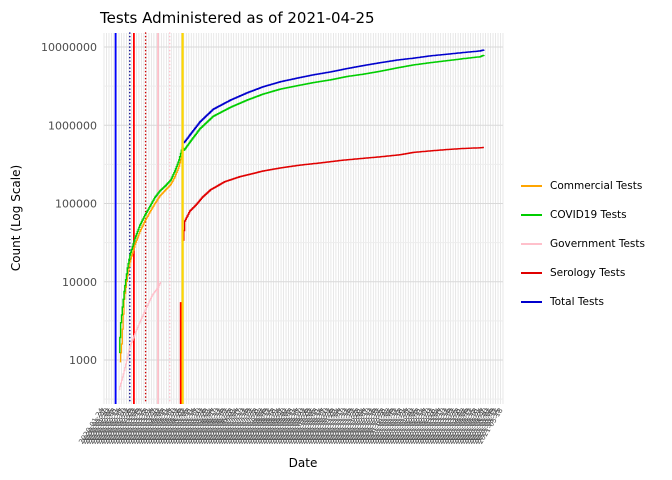  What do you see at coordinates (577, 302) in the screenshot?
I see `legend-item-label: Total Tests` at bounding box center [577, 302].